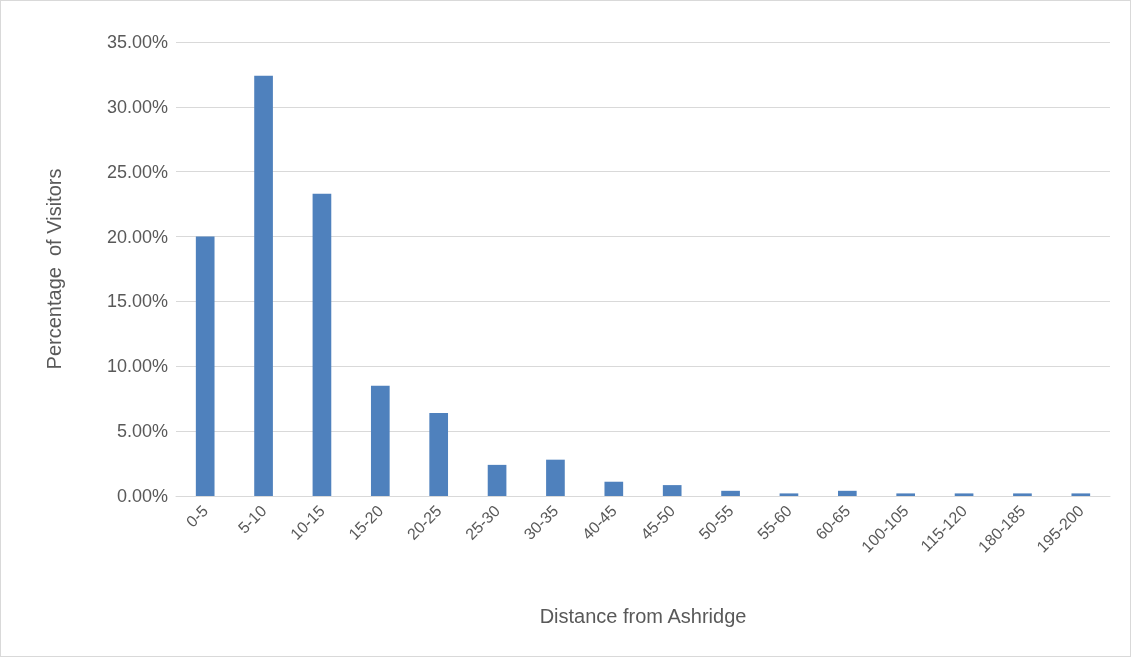  Describe the element at coordinates (137, 301) in the screenshot. I see `y-tick-label: 15.00%` at that location.